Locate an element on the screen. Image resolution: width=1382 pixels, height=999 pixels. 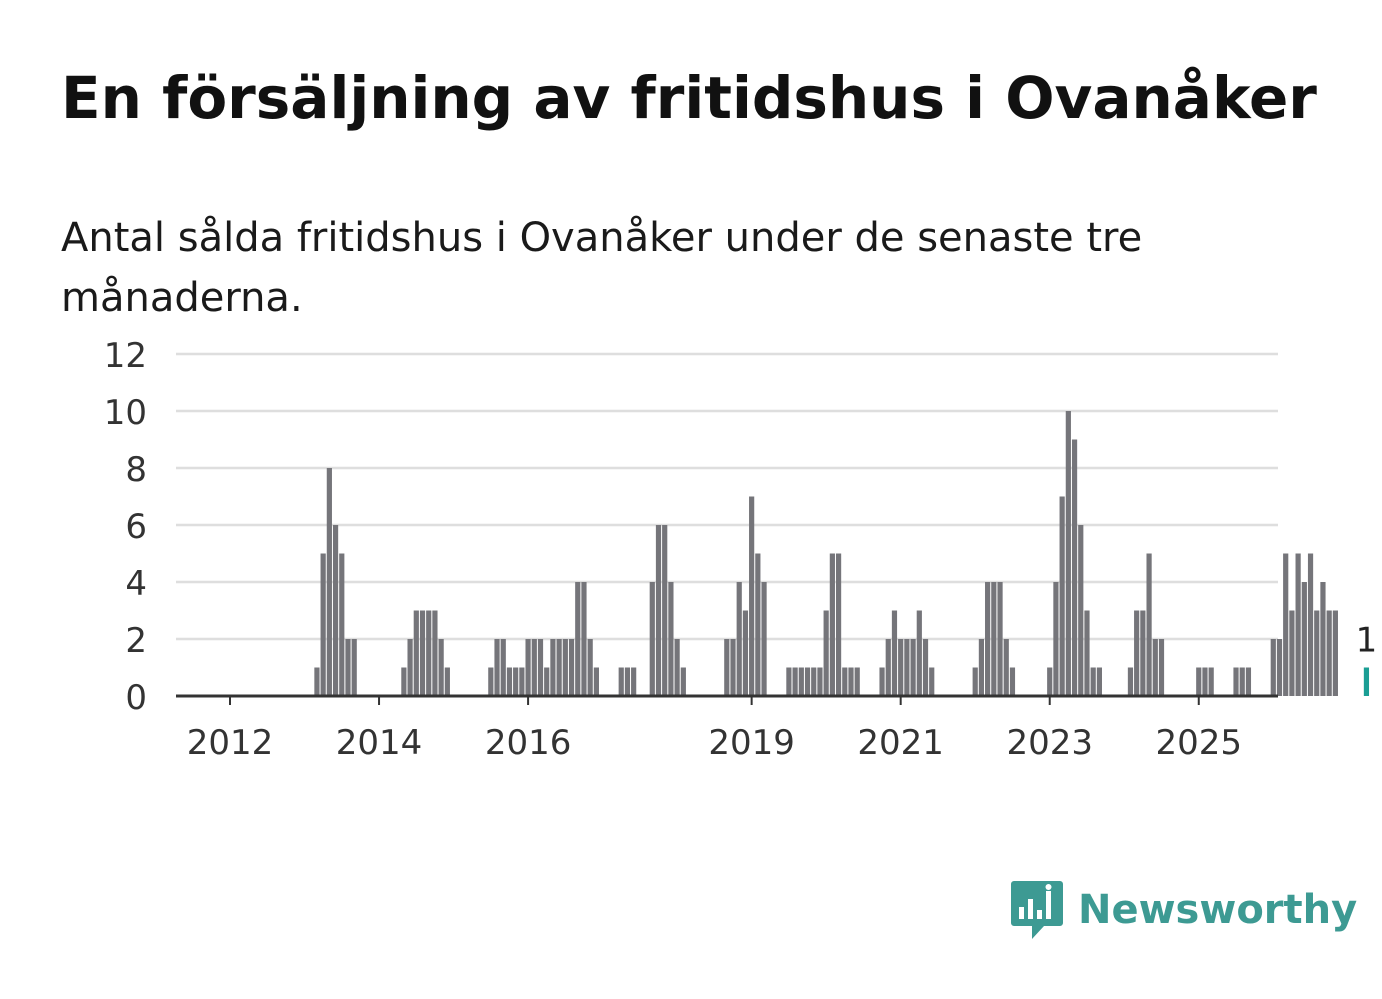
y-tick-label: 8 is located at coordinates (136, 470).